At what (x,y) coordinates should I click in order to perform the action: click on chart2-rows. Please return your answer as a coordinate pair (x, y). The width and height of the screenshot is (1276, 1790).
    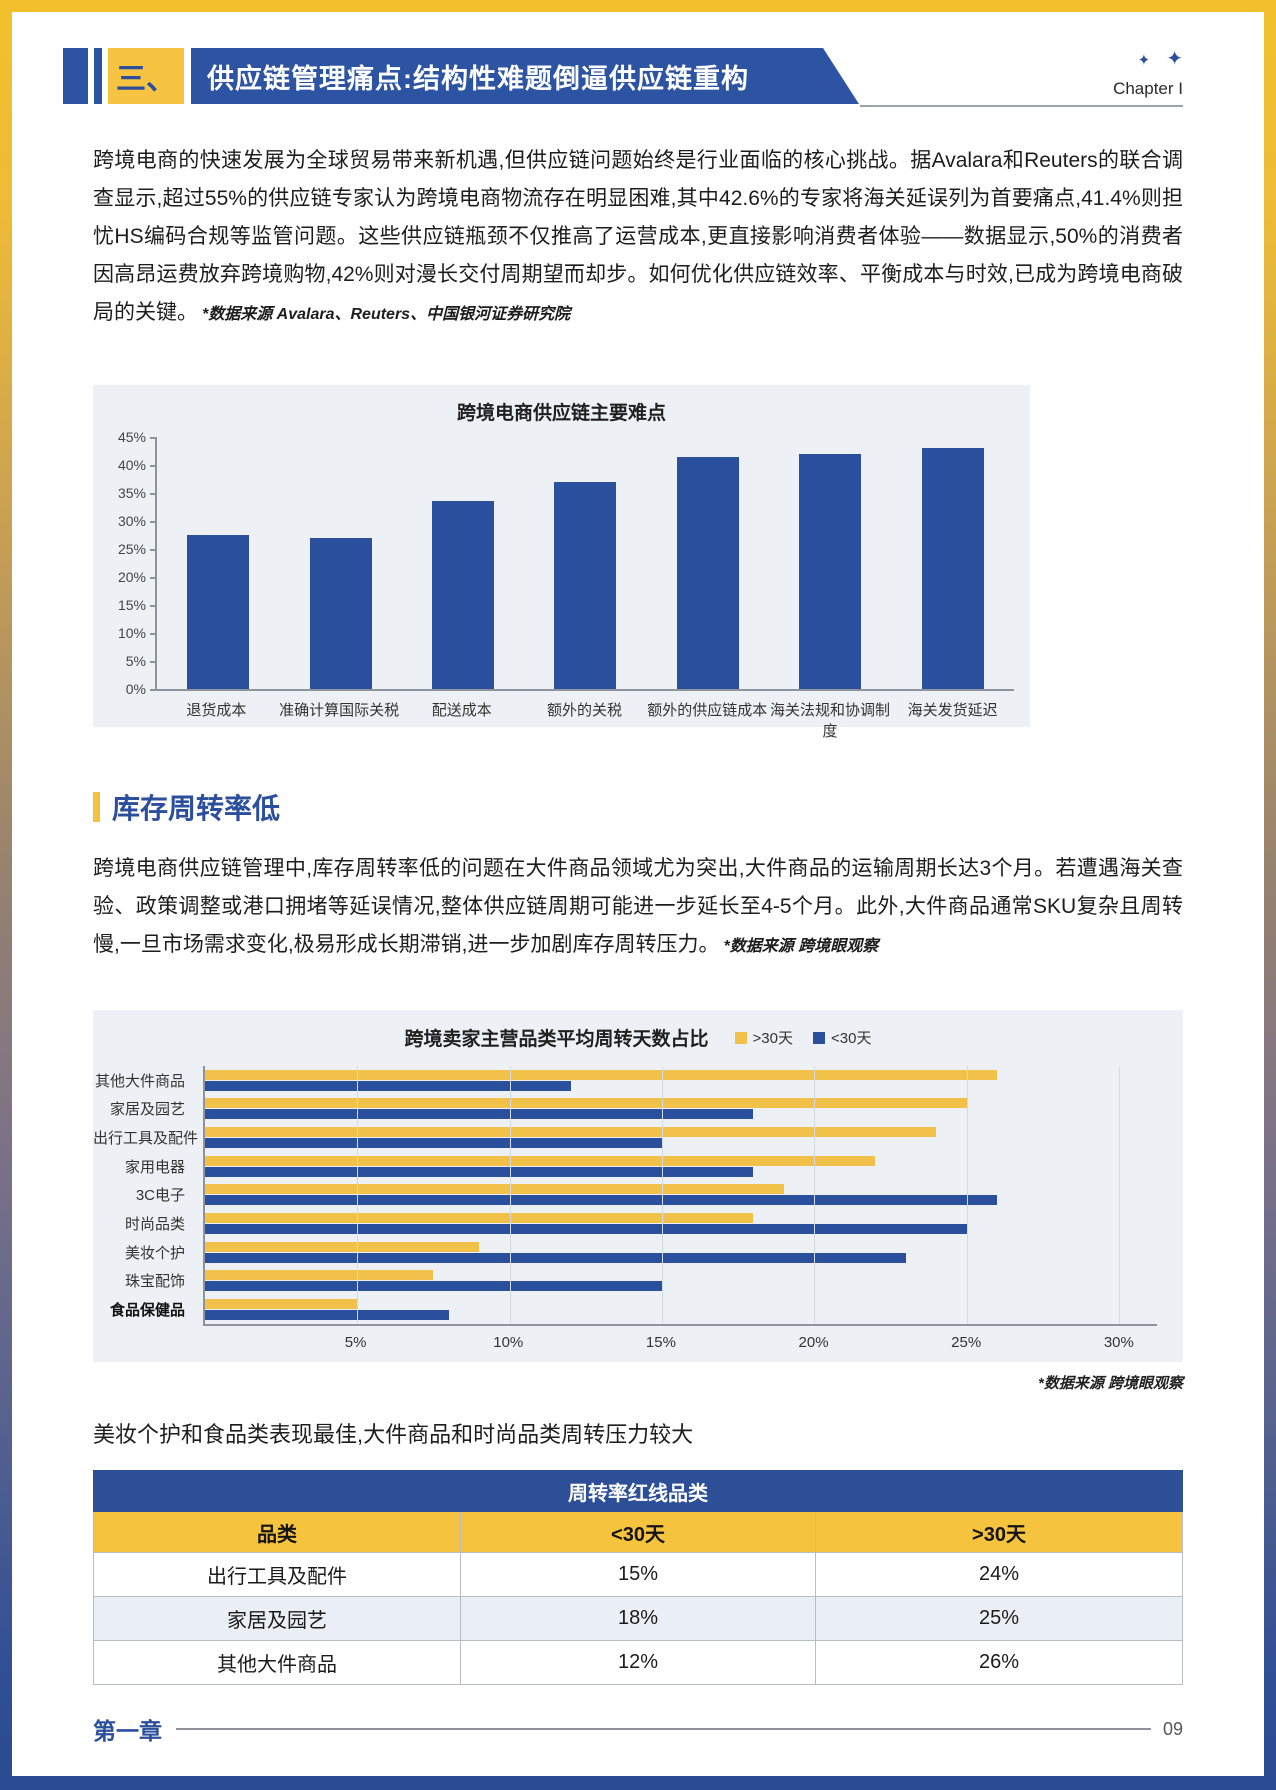
    Looking at the image, I should click on (681, 1195).